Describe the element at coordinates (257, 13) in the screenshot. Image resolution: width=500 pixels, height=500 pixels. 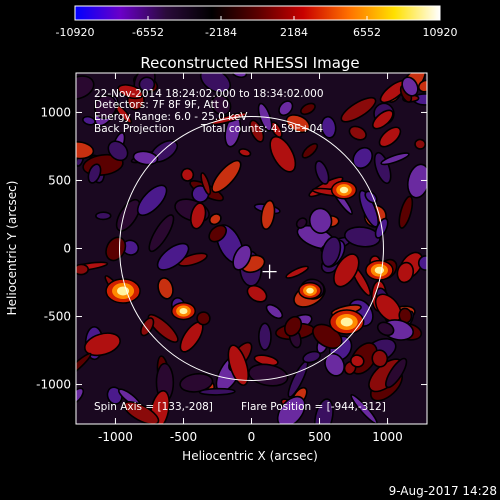
I see `colorbar` at that location.